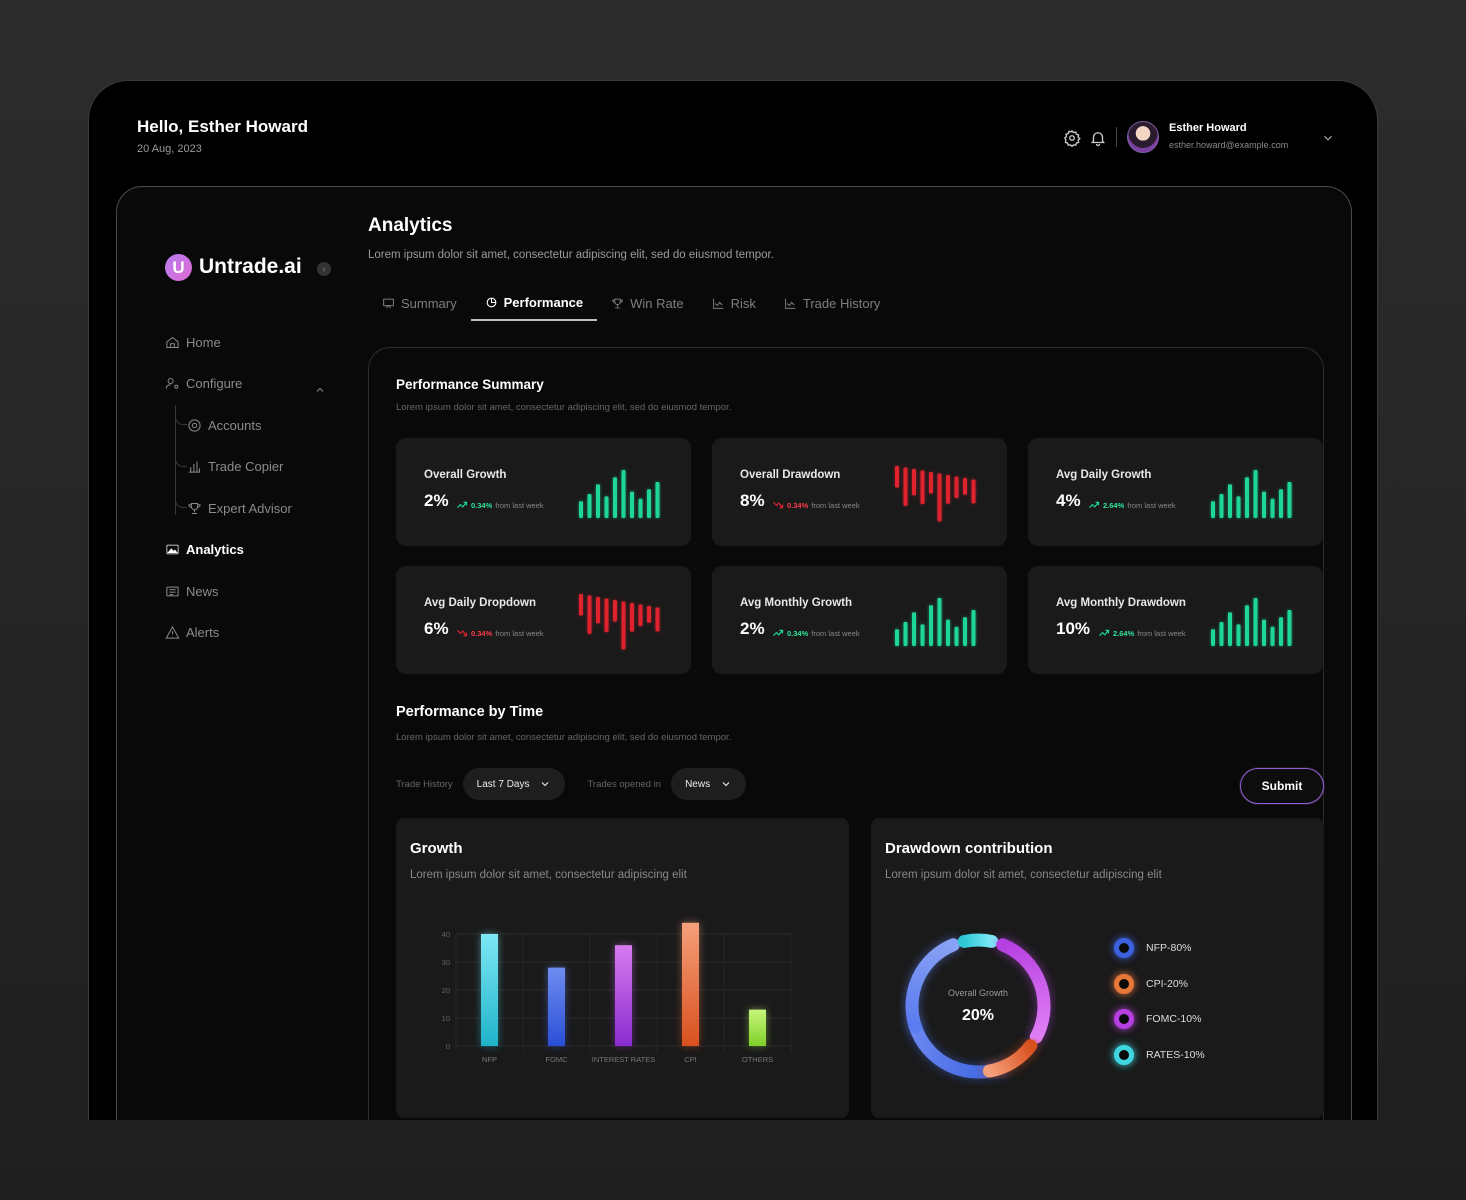 The width and height of the screenshot is (1466, 1200). I want to click on logo-badge: U, so click(178, 267).